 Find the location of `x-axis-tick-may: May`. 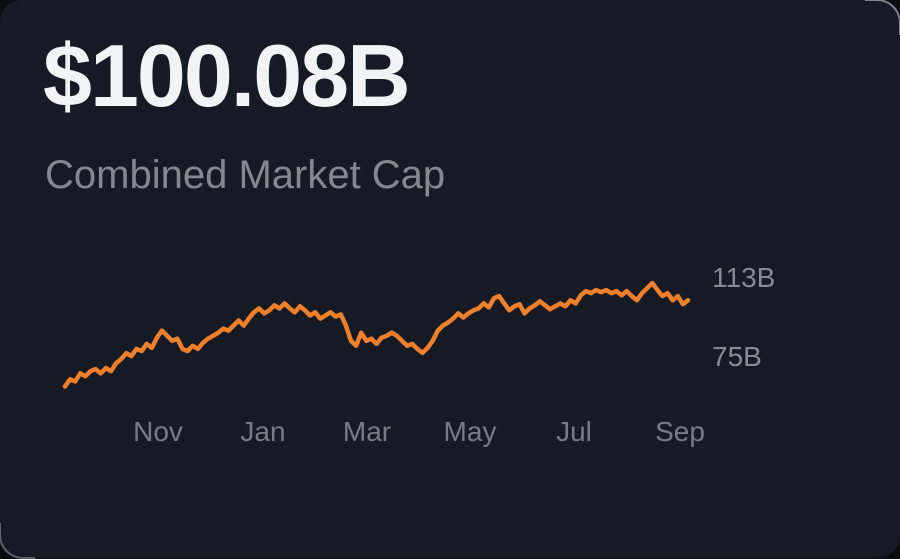

x-axis-tick-may: May is located at coordinates (470, 431).